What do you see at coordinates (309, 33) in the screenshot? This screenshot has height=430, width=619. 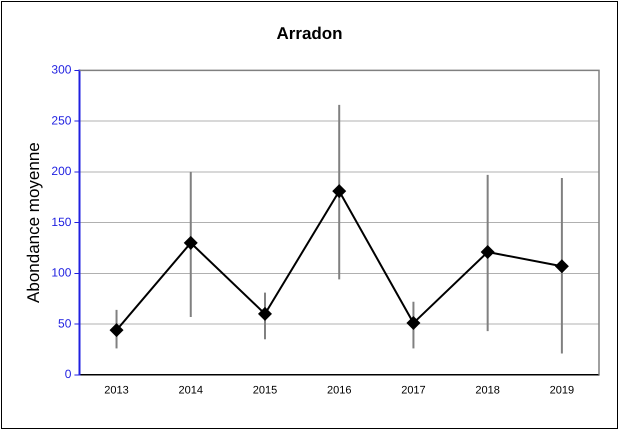 I see `chart-title: Arradon` at bounding box center [309, 33].